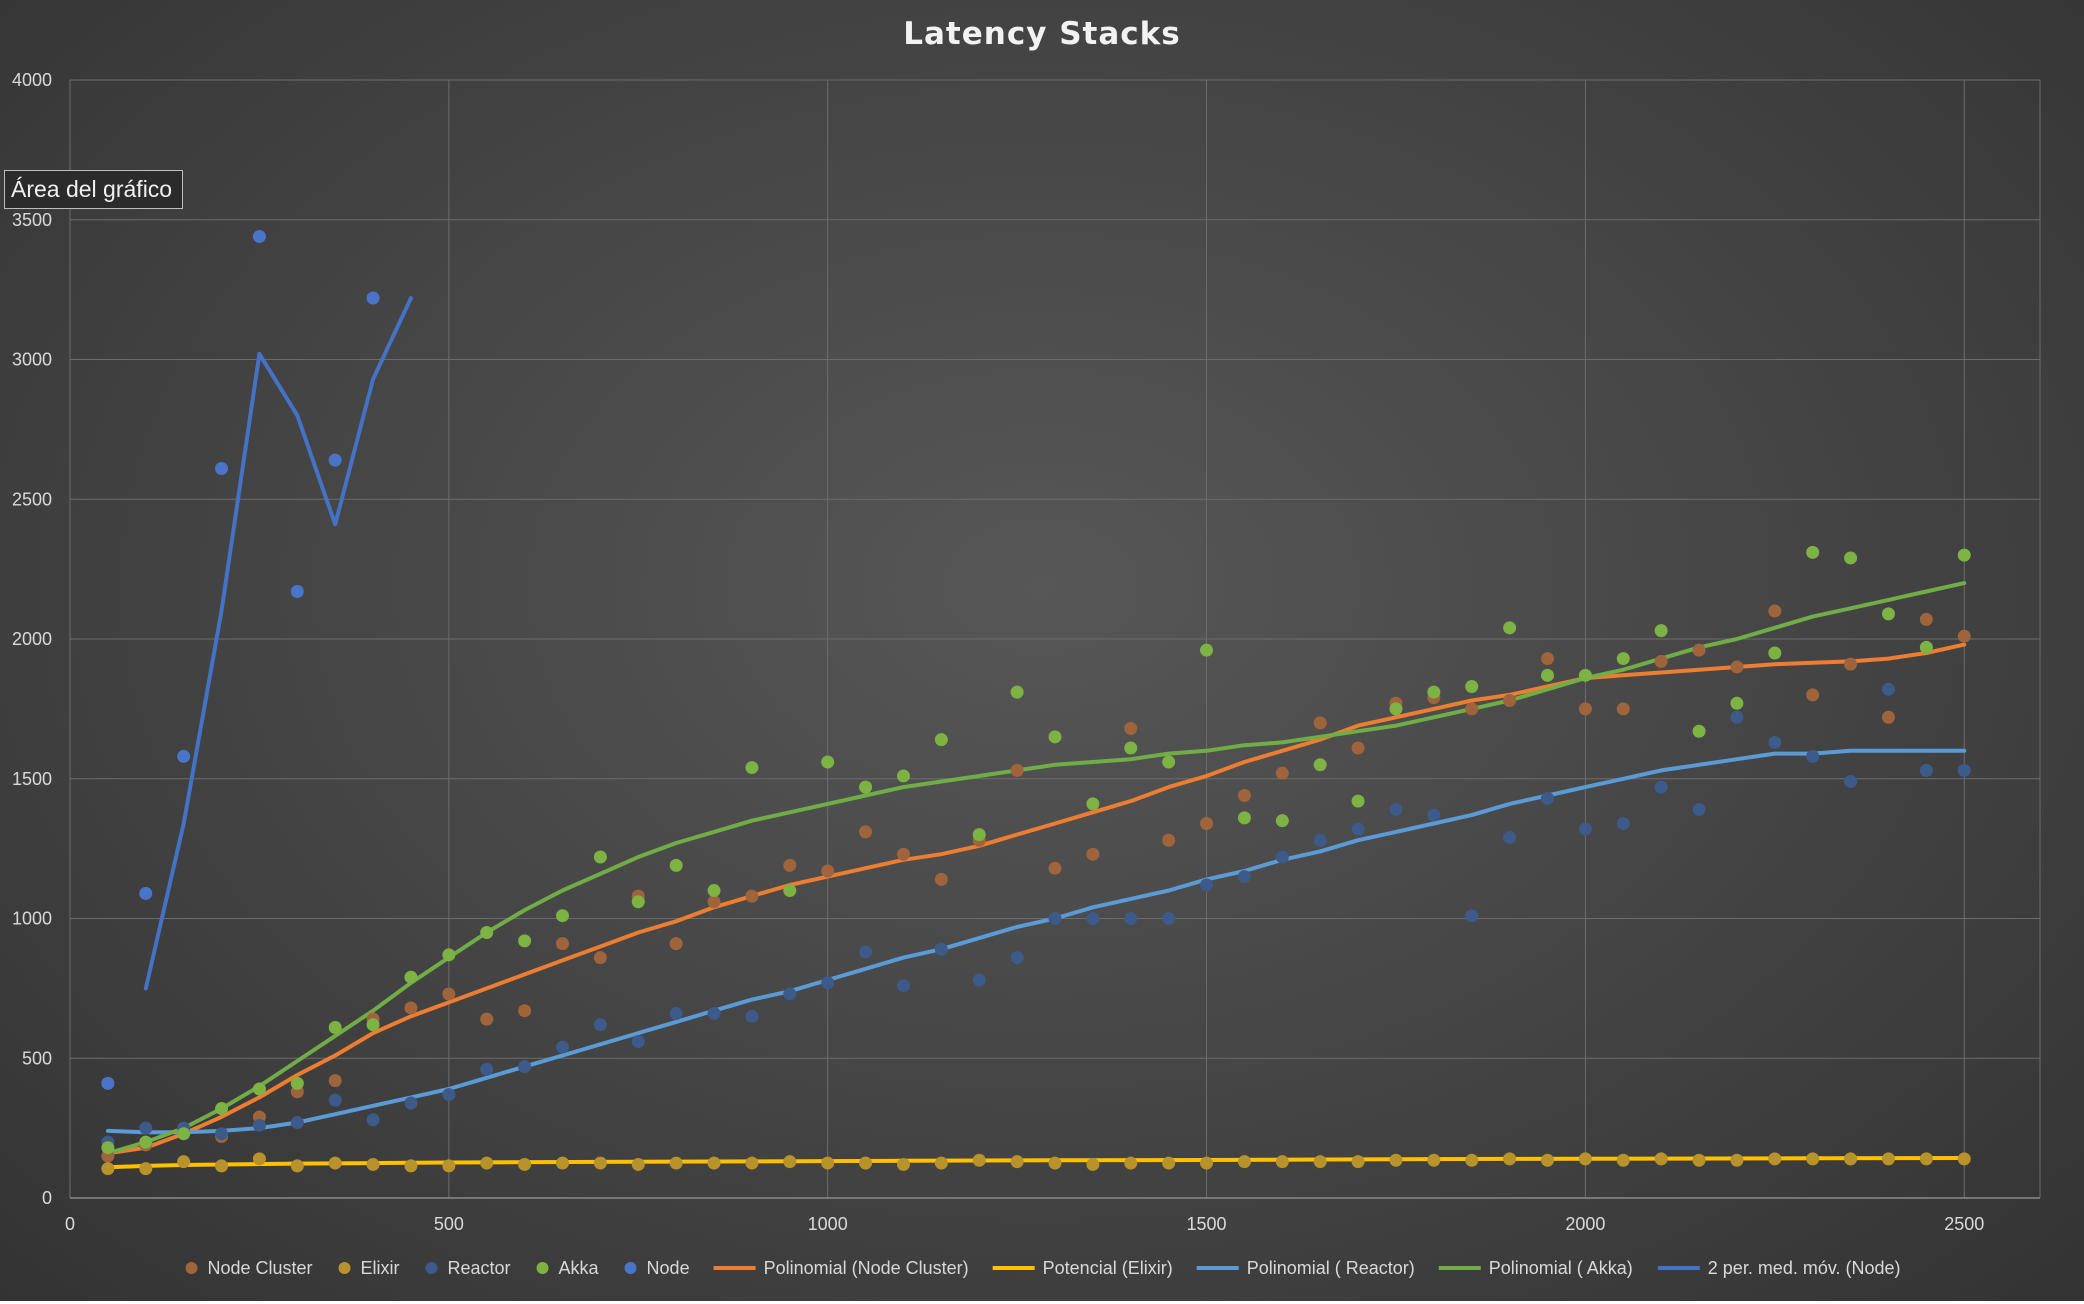  What do you see at coordinates (249, 1268) in the screenshot?
I see `legend-item-node-cluster: Node Cluster` at bounding box center [249, 1268].